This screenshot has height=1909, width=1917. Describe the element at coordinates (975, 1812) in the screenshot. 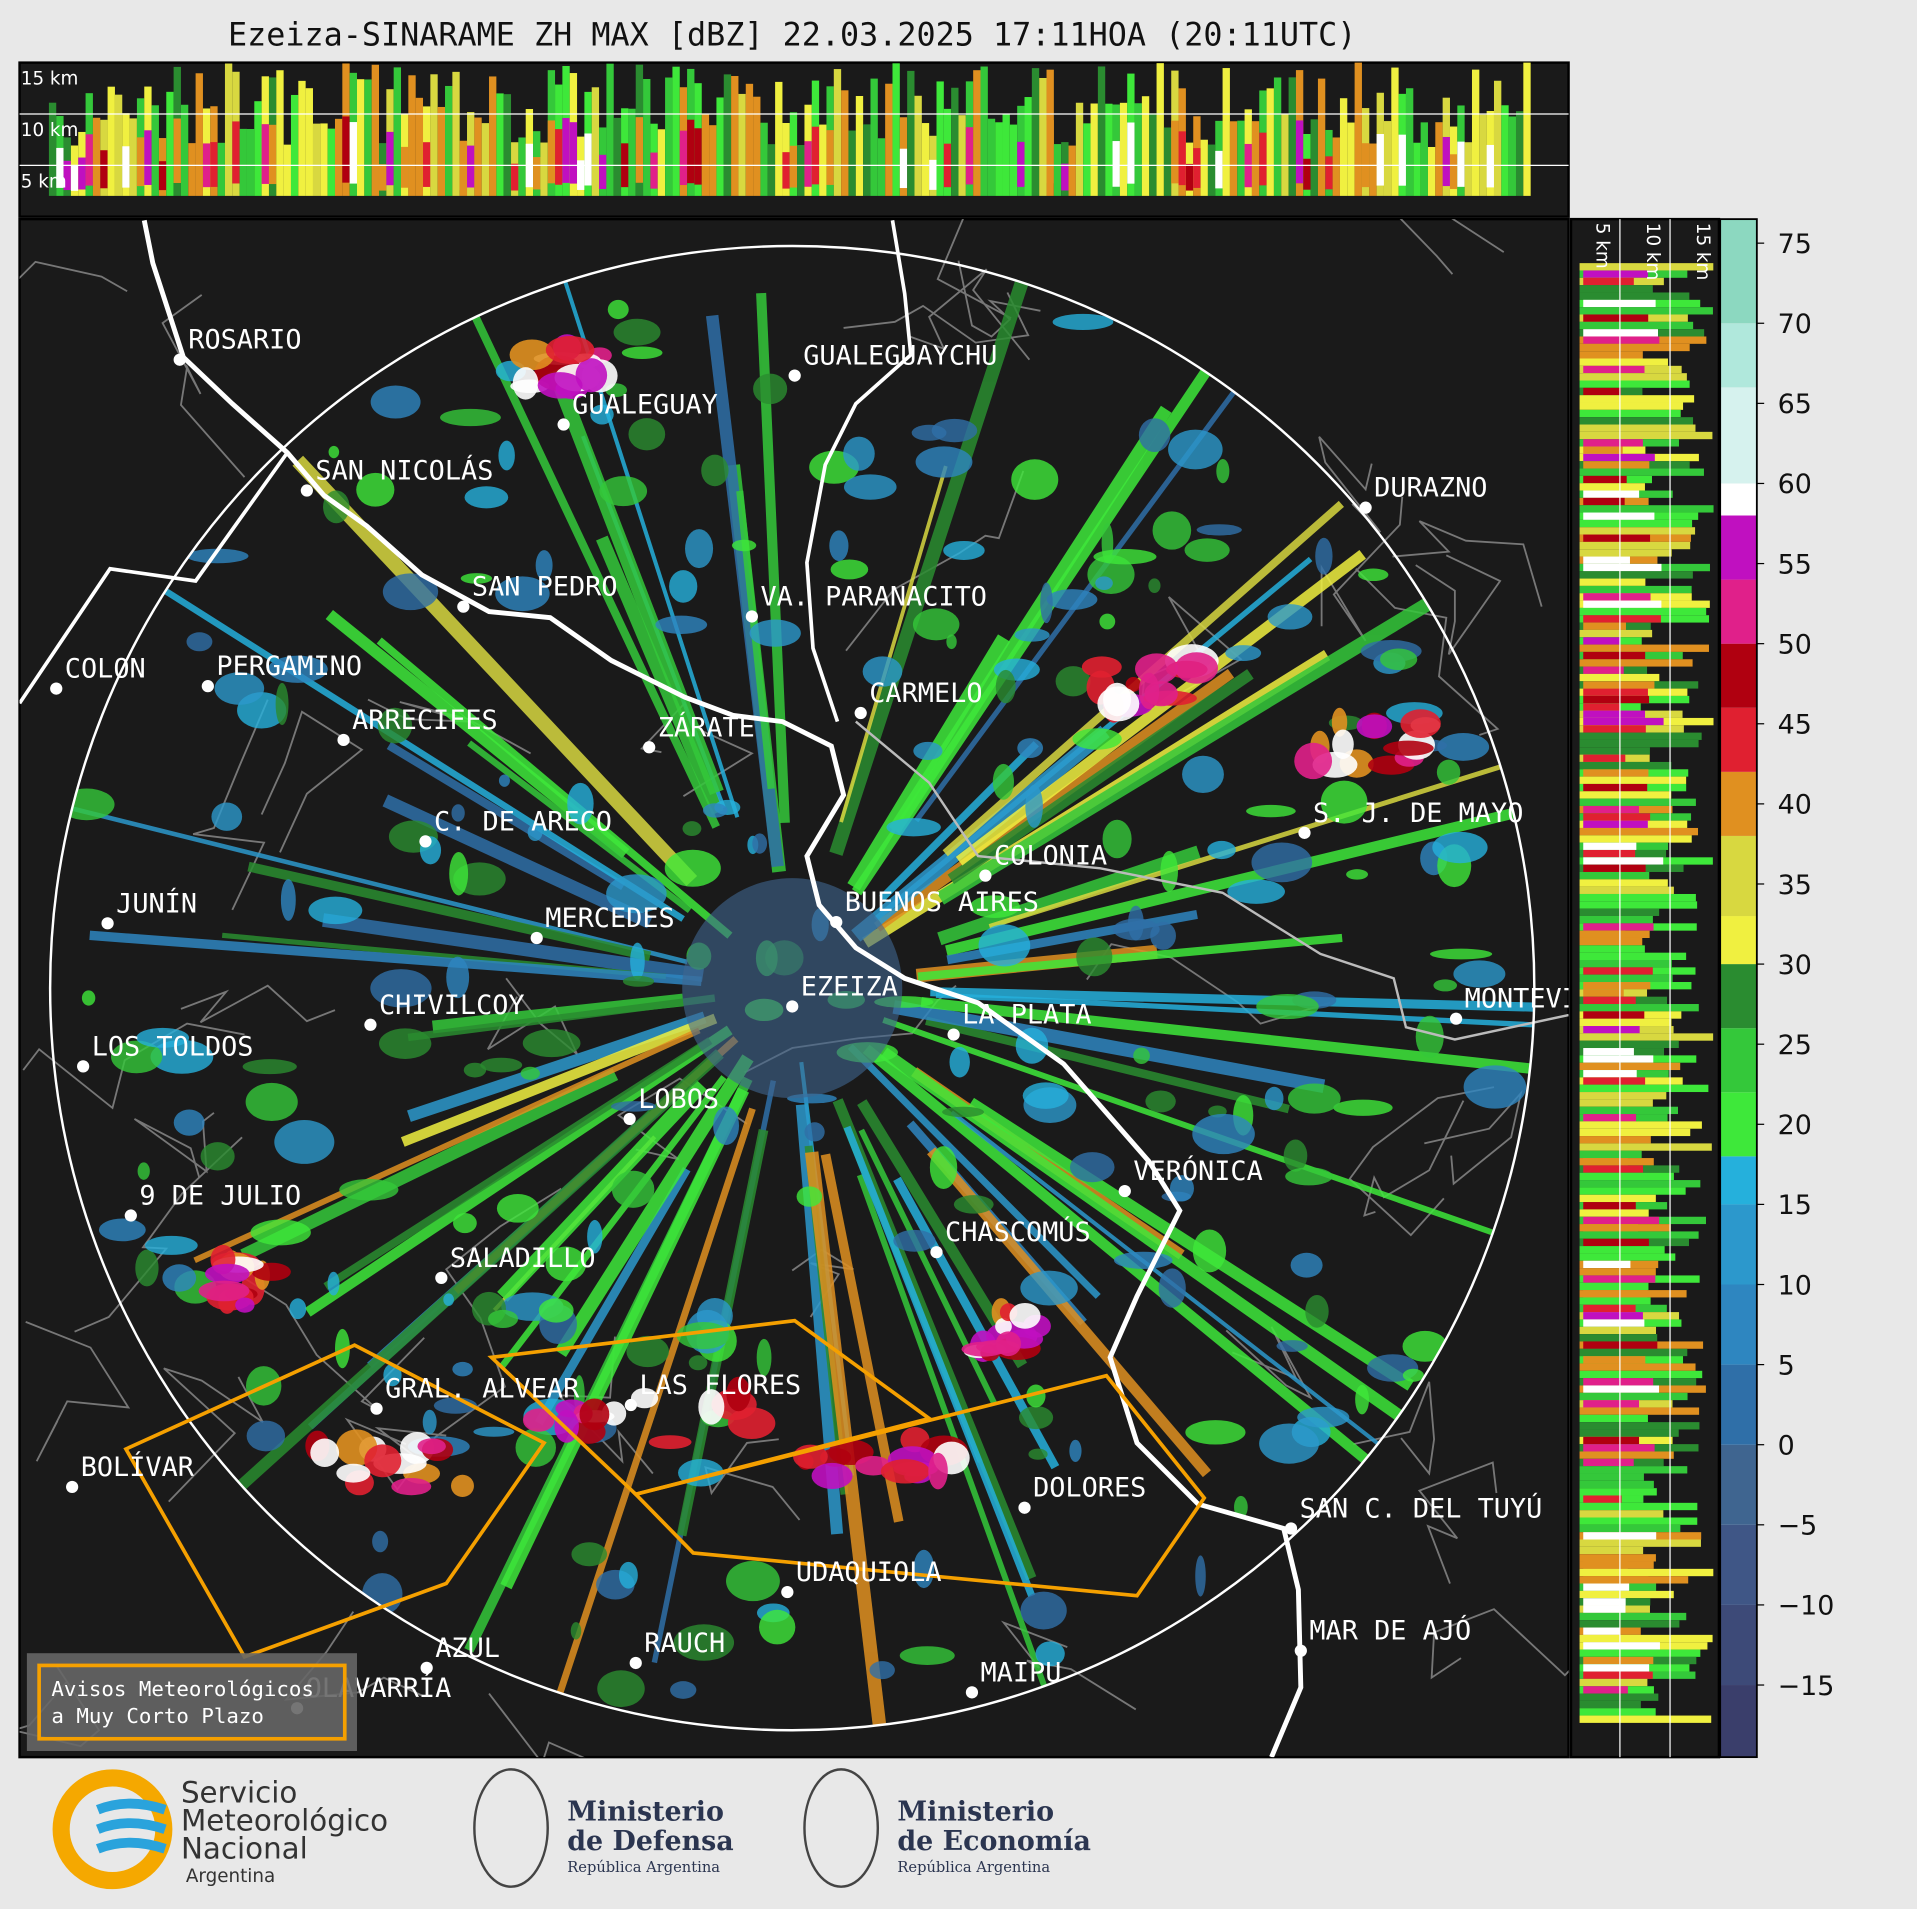

I see `logo-text: Ministerio` at that location.